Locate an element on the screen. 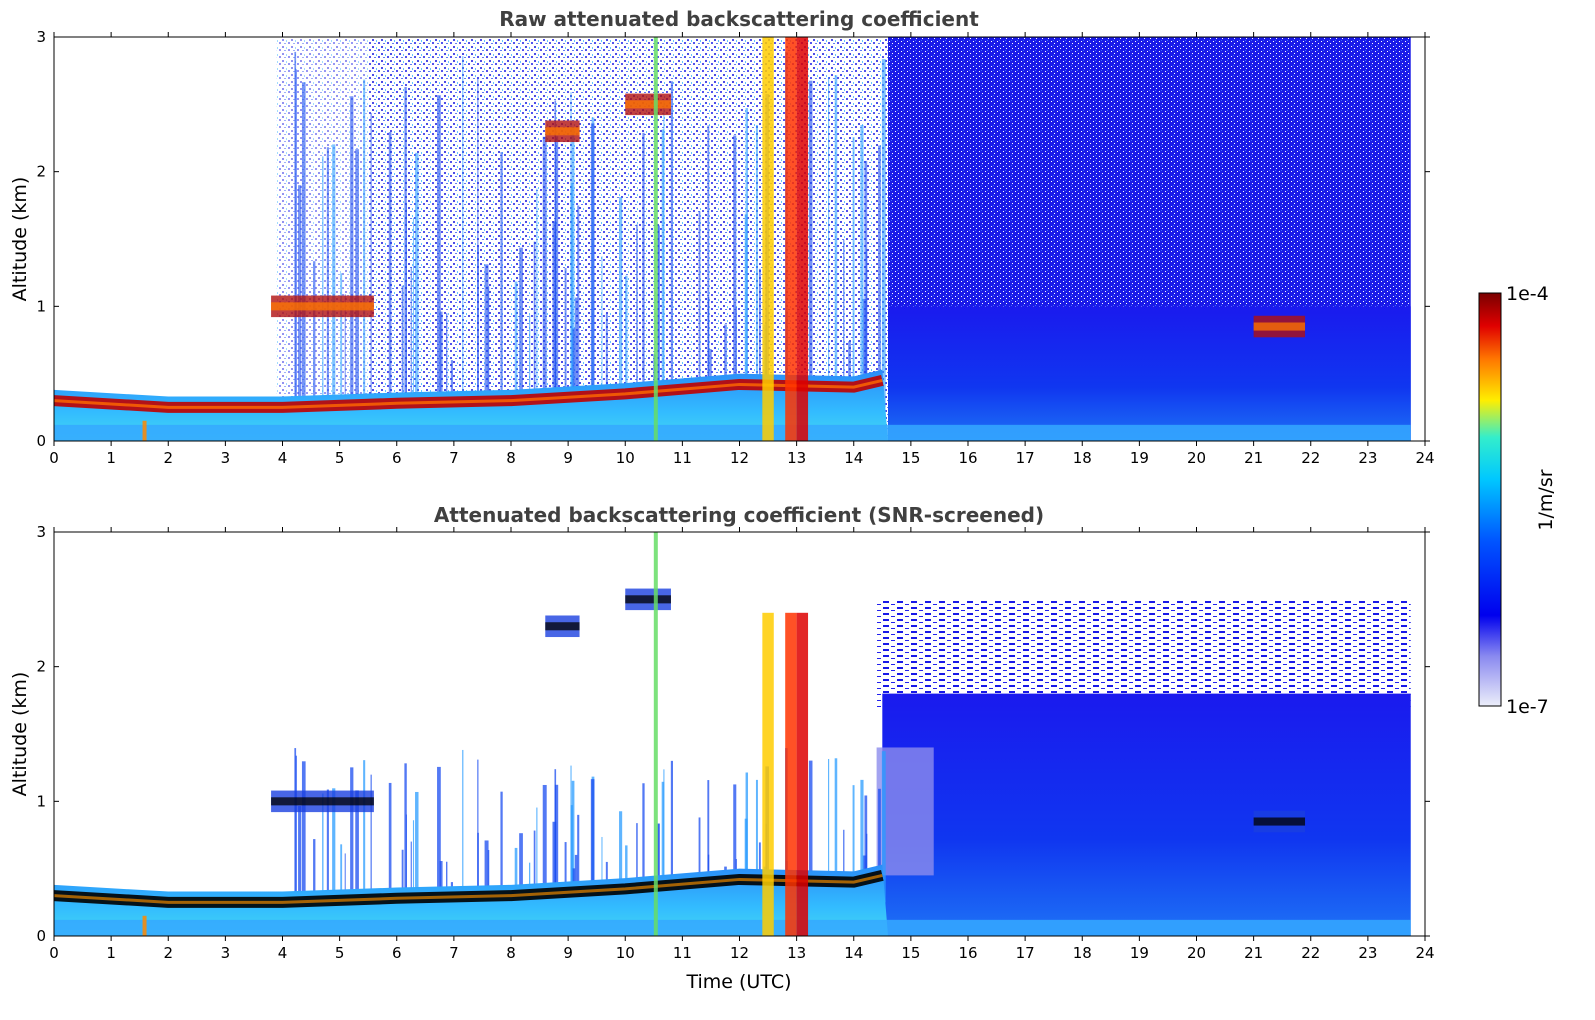 Image resolution: width=1595 pixels, height=1020 pixels. top-precip-column is located at coordinates (655, 239).